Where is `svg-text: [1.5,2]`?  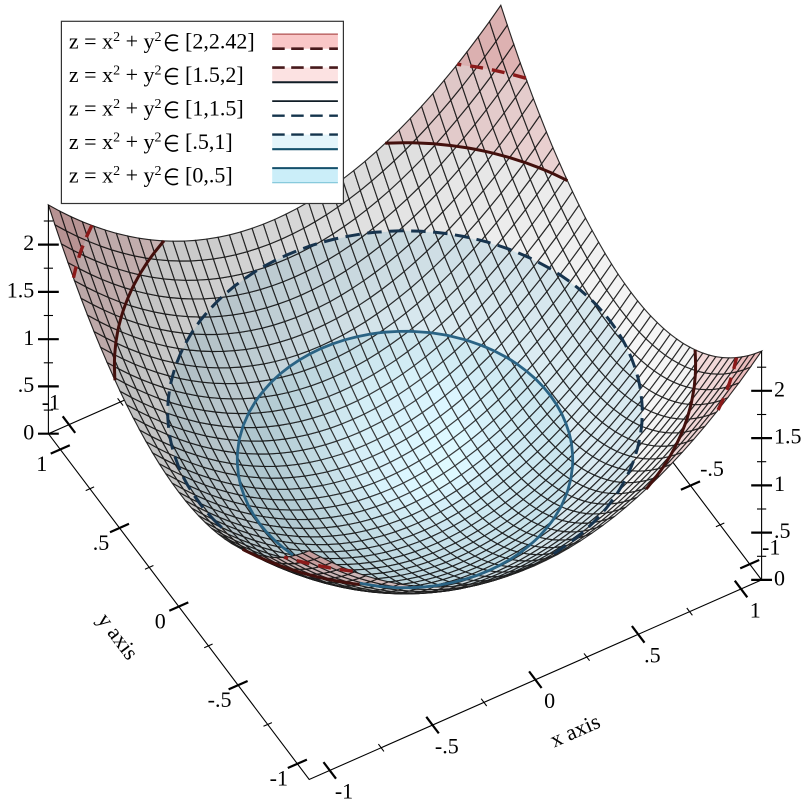 svg-text: [1.5,2] is located at coordinates (214, 74).